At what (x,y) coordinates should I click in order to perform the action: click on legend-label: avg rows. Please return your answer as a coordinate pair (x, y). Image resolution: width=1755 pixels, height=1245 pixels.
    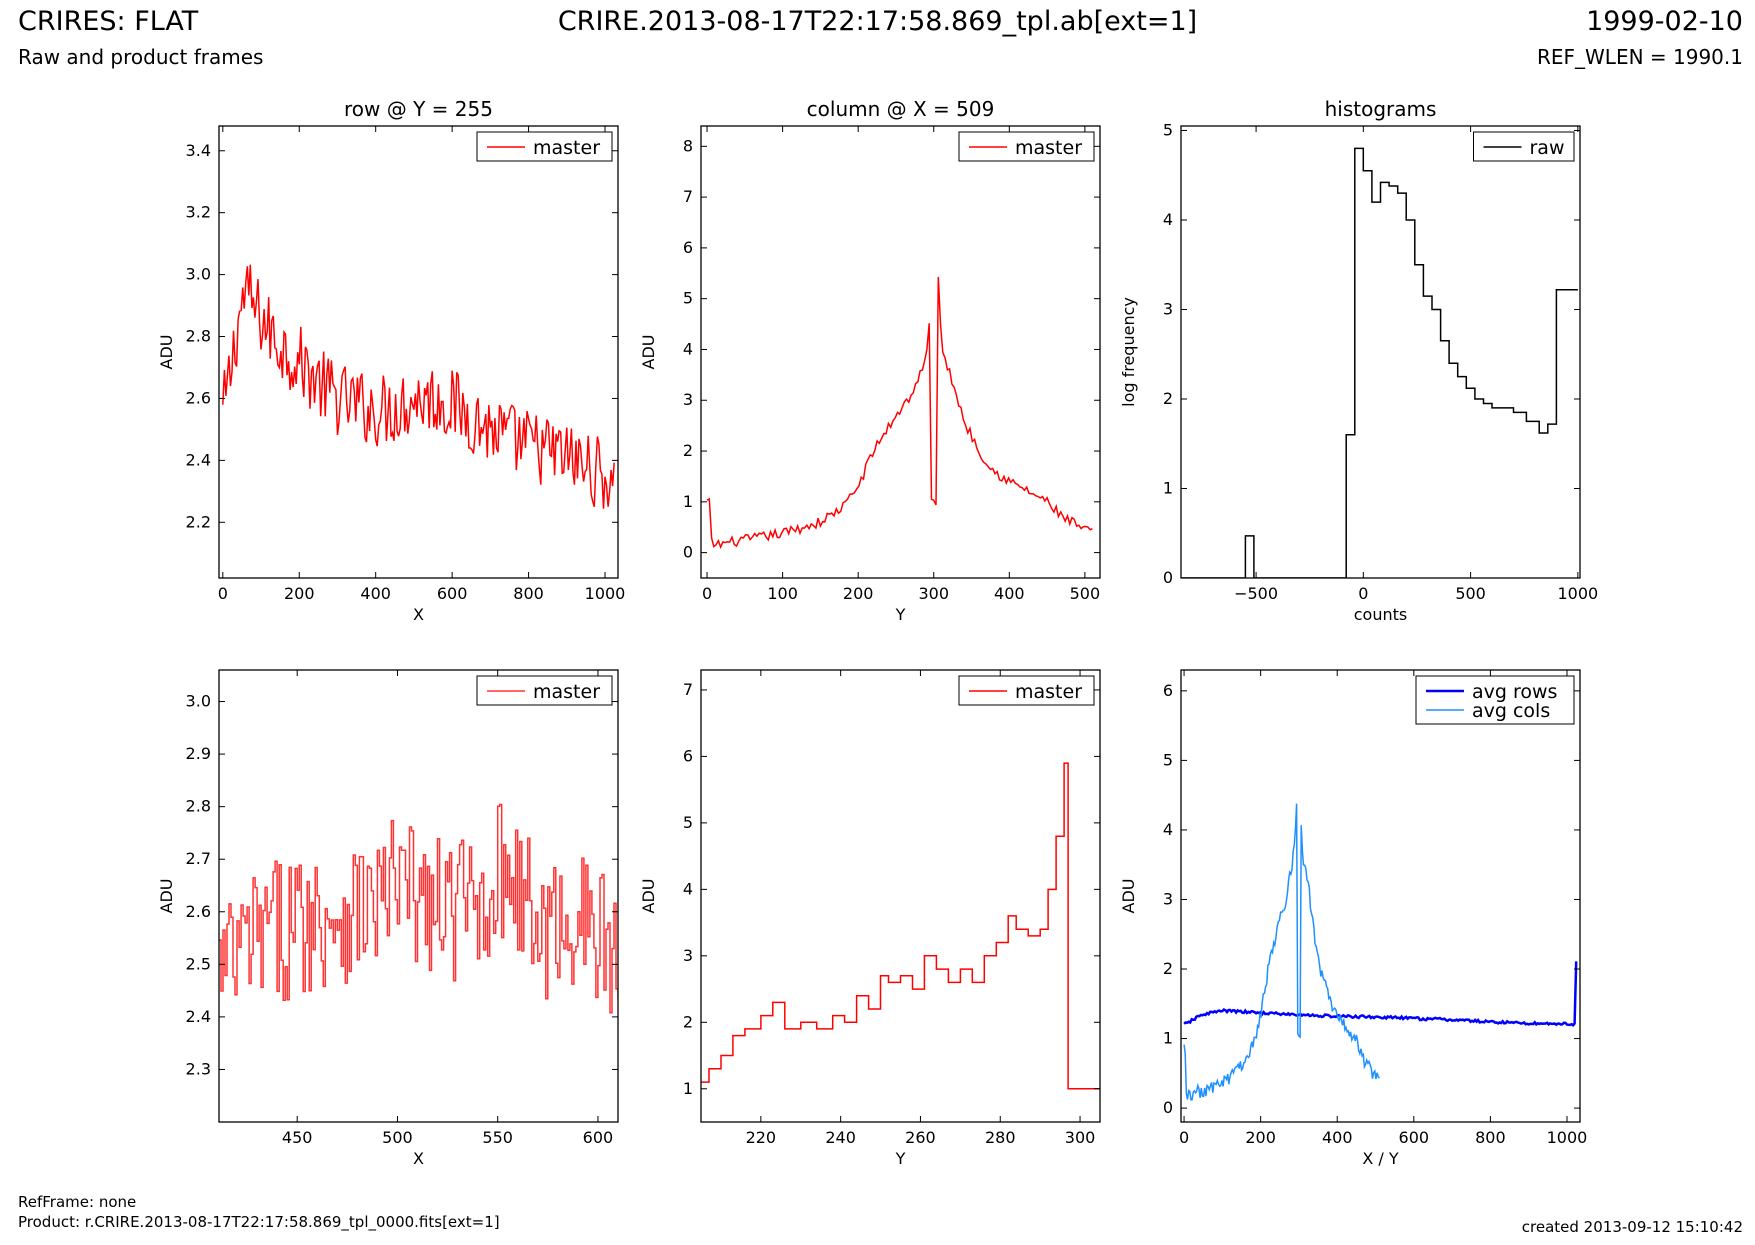
    Looking at the image, I should click on (1514, 692).